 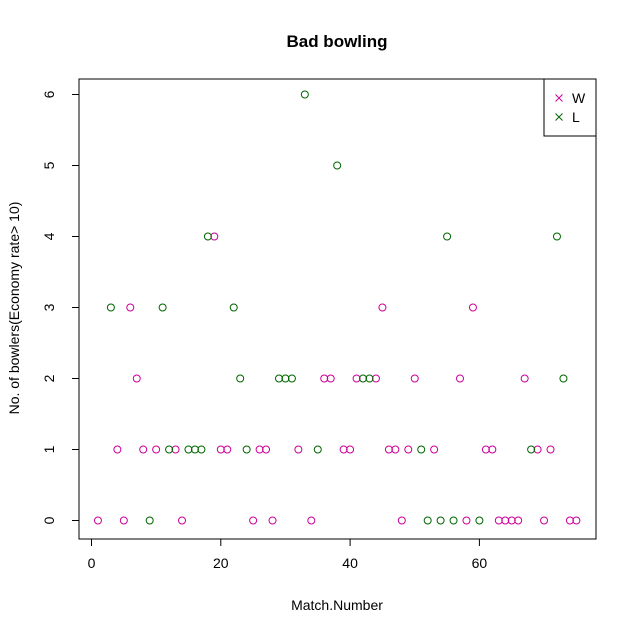 I want to click on legend-label: W, so click(x=579, y=98).